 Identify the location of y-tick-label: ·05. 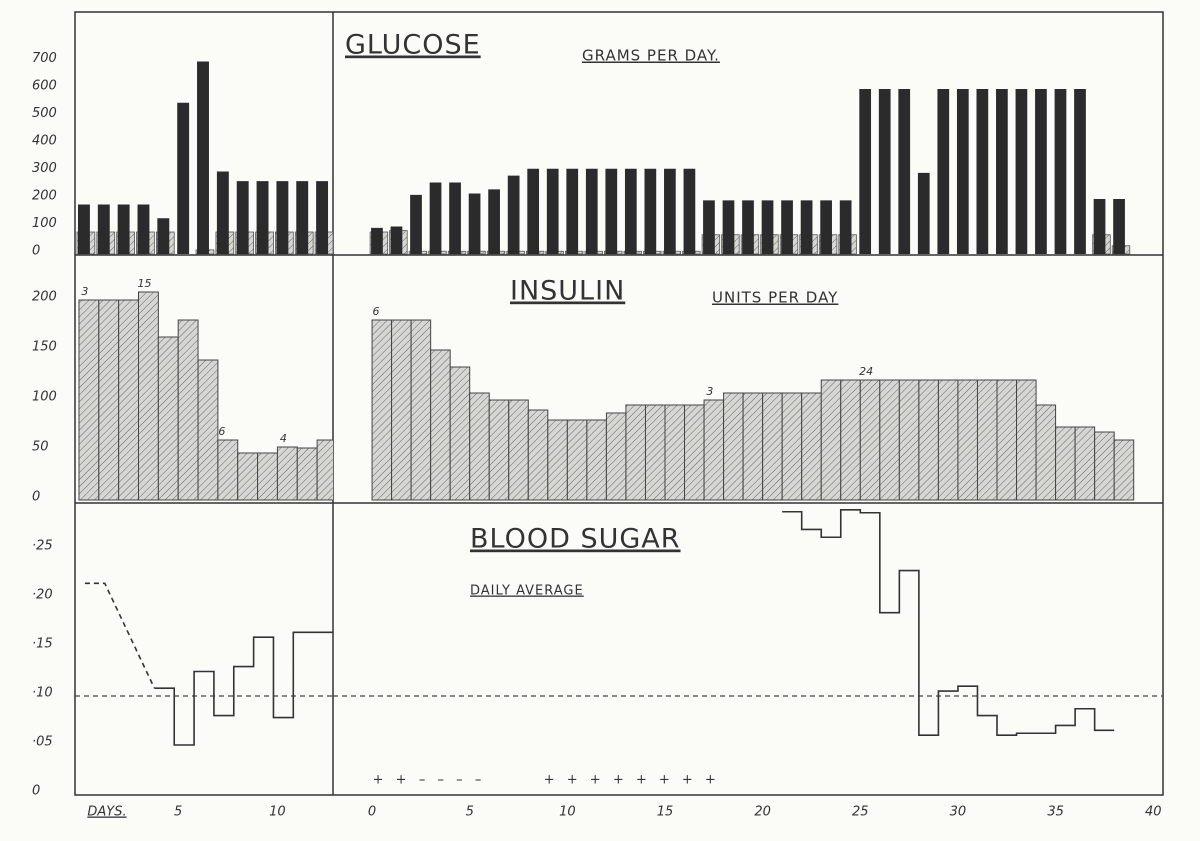
(42, 742).